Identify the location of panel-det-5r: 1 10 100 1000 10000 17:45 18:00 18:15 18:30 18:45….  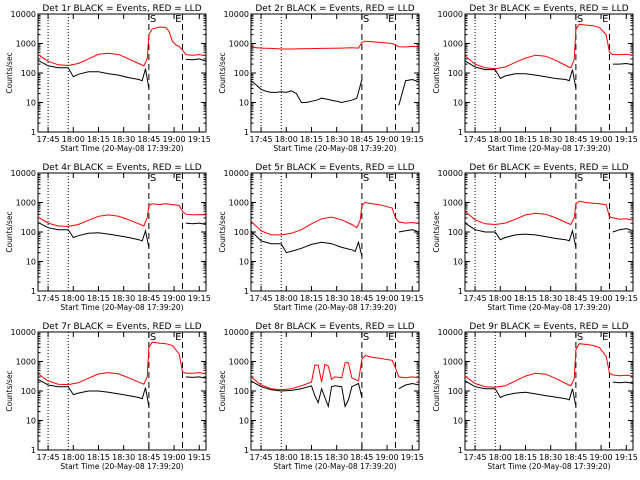
(321, 237).